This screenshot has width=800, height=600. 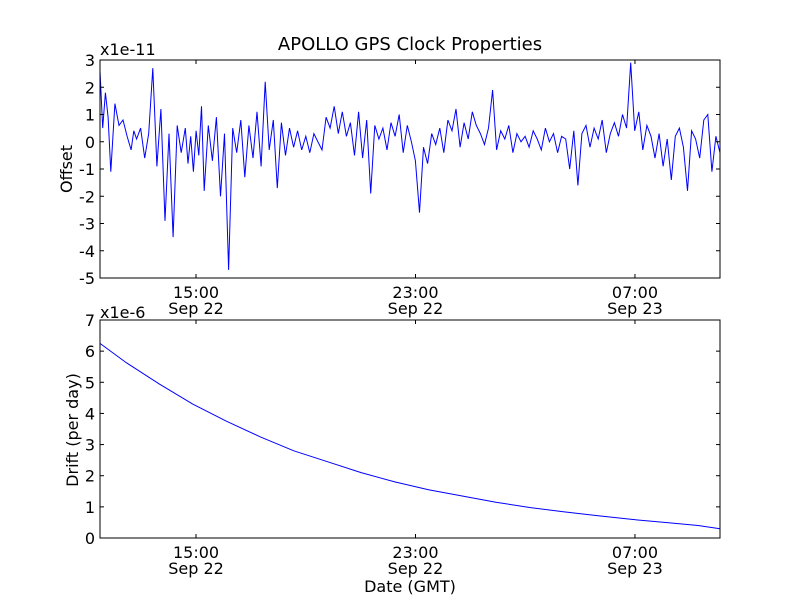 What do you see at coordinates (90, 507) in the screenshot?
I see `drift-ytick-label: 1` at bounding box center [90, 507].